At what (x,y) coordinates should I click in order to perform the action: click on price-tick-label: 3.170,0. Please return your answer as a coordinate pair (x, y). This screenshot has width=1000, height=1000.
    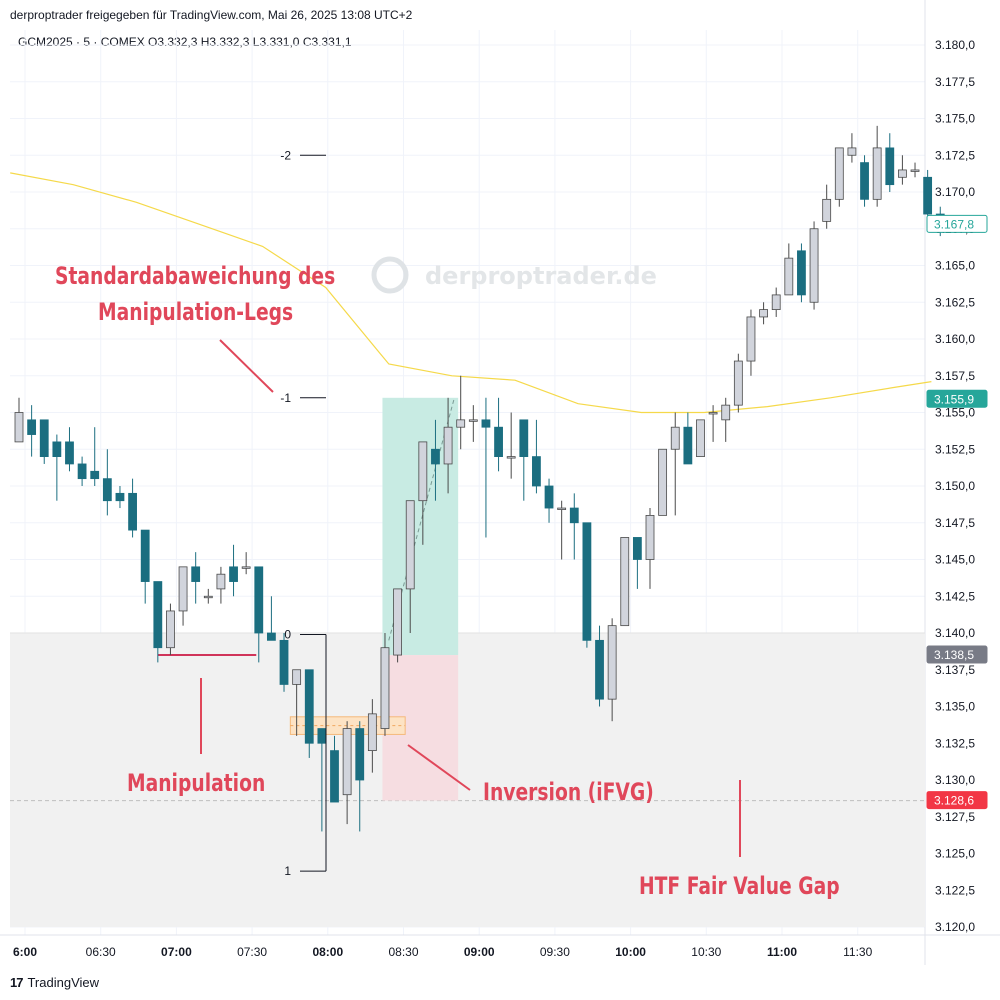
    Looking at the image, I should click on (955, 192).